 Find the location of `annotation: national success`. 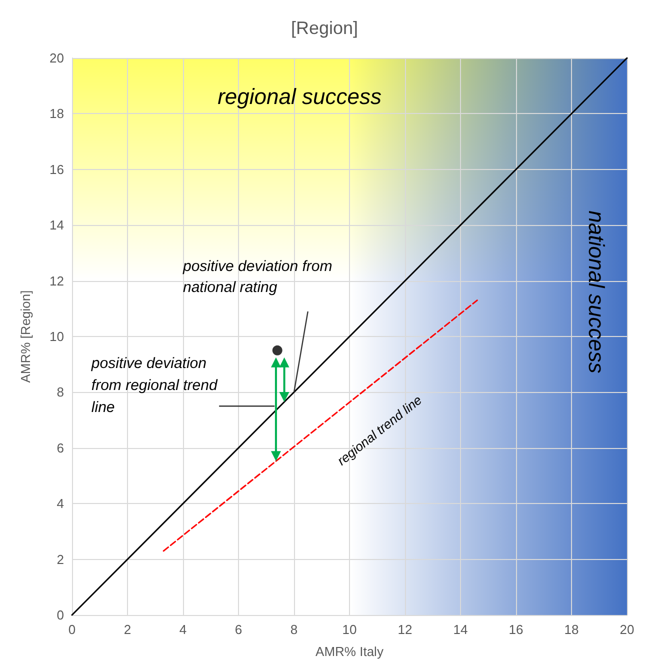

annotation: national success is located at coordinates (596, 292).